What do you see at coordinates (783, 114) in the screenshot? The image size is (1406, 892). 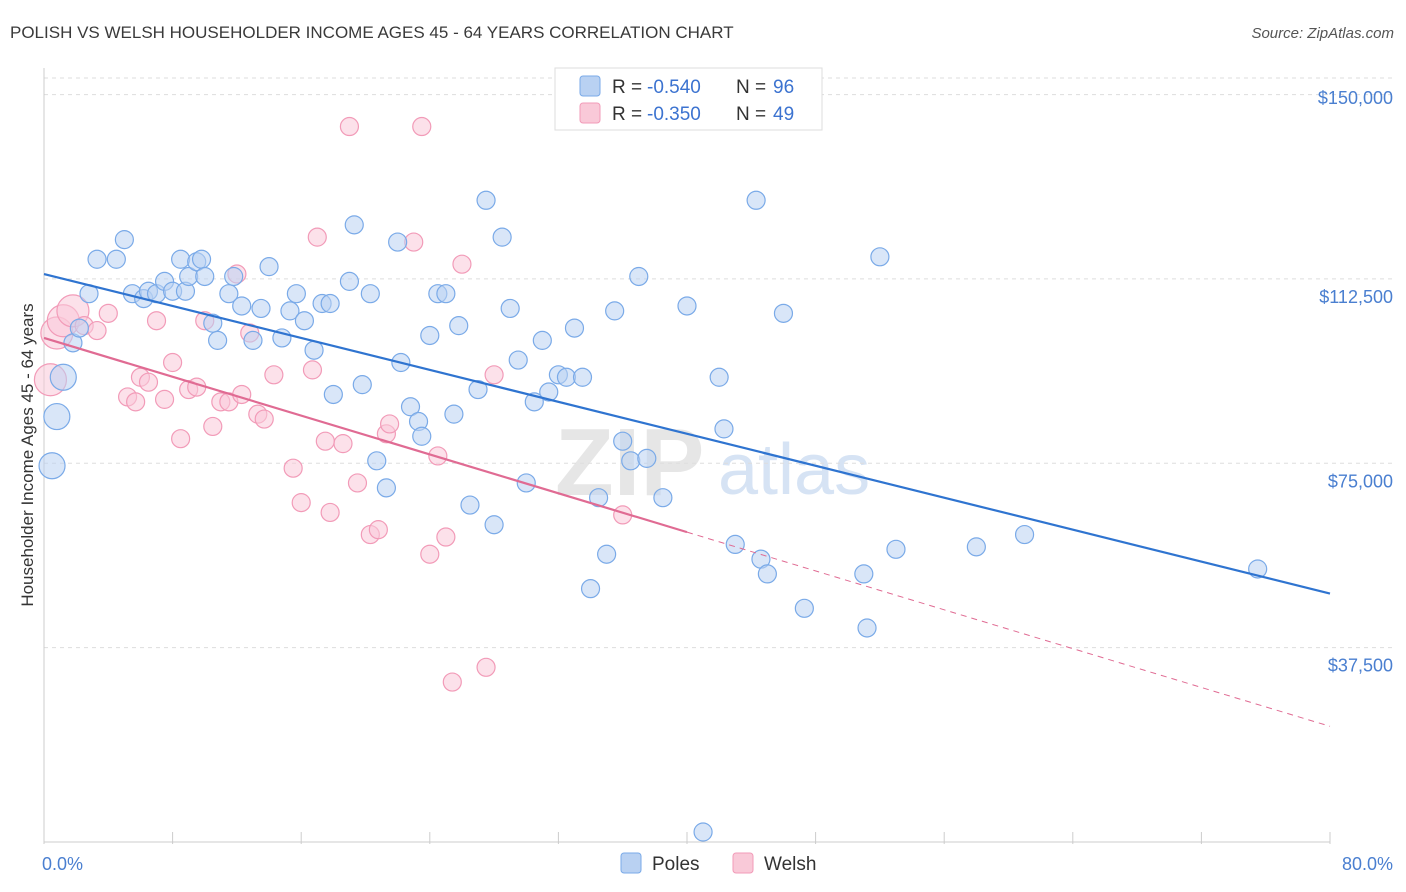 I see `legend-n-value-welsh: 49` at bounding box center [783, 114].